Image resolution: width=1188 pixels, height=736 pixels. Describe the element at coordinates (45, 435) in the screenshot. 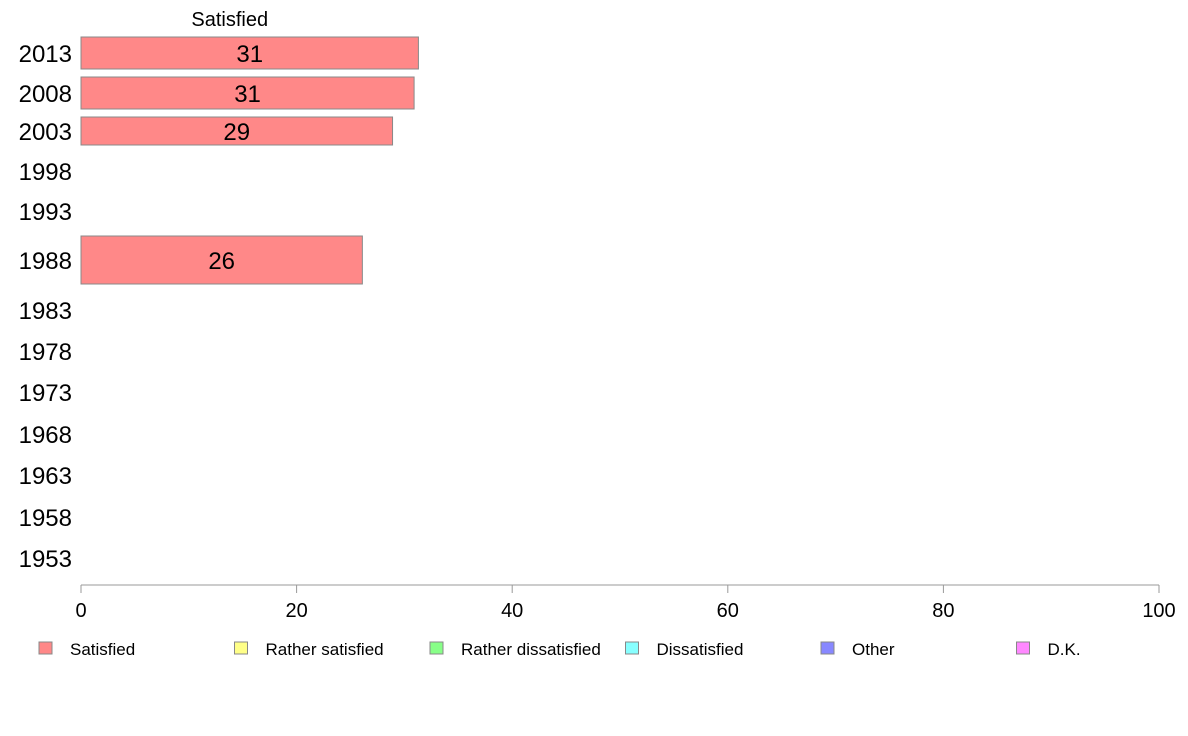

I see `row-label-1968: 1968` at that location.